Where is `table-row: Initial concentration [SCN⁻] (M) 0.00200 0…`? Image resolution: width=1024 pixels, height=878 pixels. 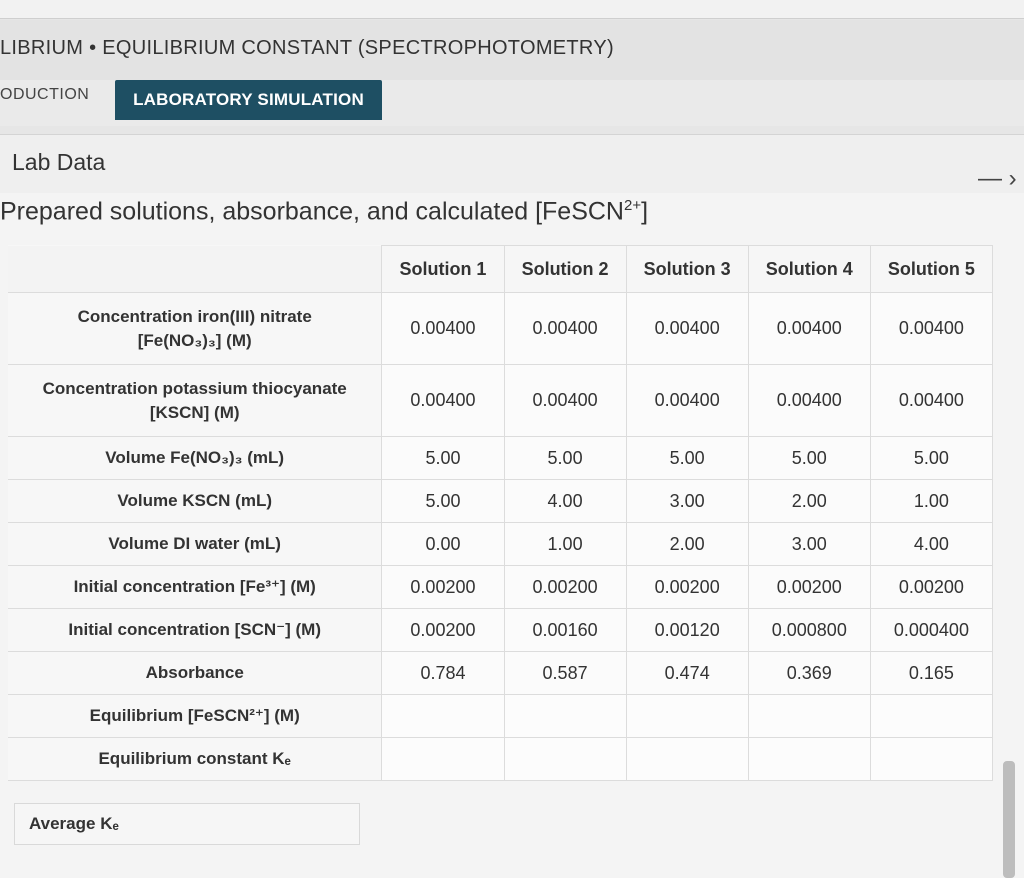 table-row: Initial concentration [SCN⁻] (M) 0.00200 0… is located at coordinates (501, 630).